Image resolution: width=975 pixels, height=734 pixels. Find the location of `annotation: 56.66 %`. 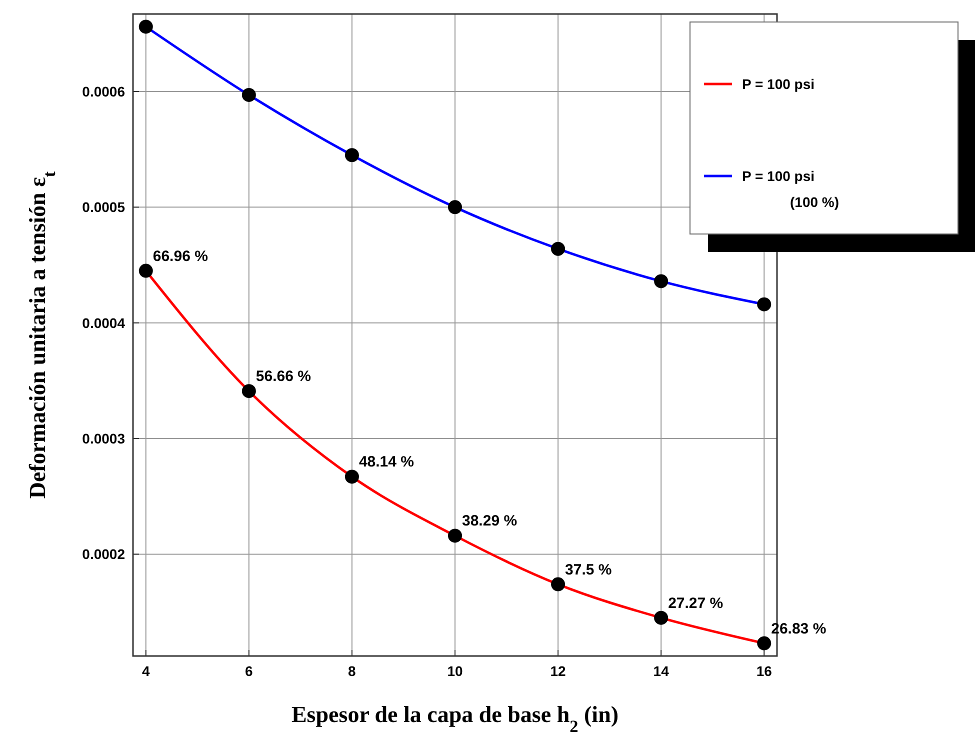

annotation: 56.66 % is located at coordinates (283, 377).